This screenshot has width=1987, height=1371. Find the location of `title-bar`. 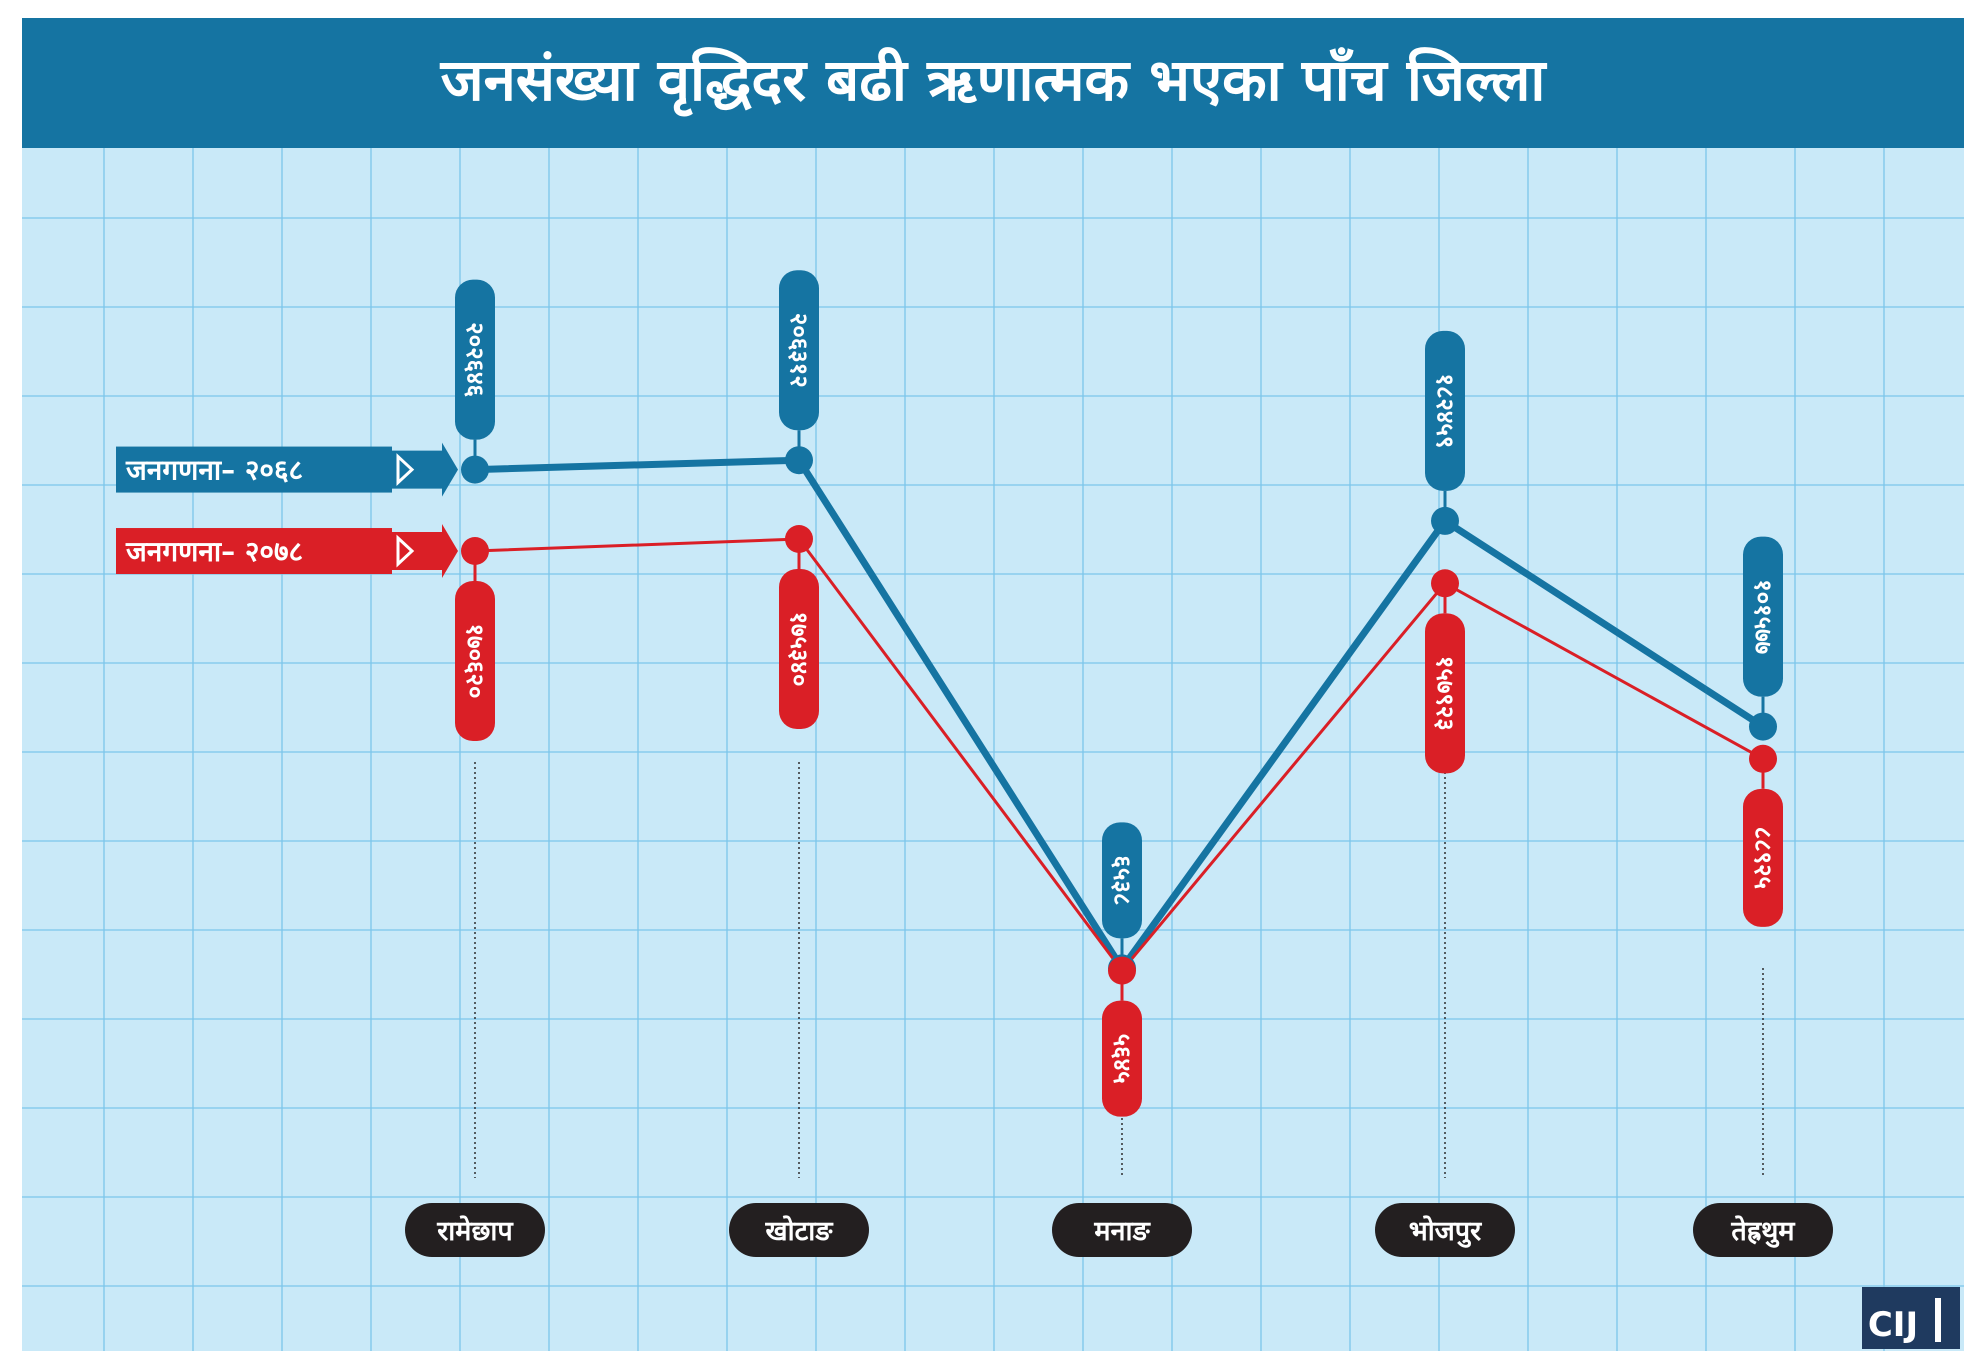

title-bar is located at coordinates (993, 83).